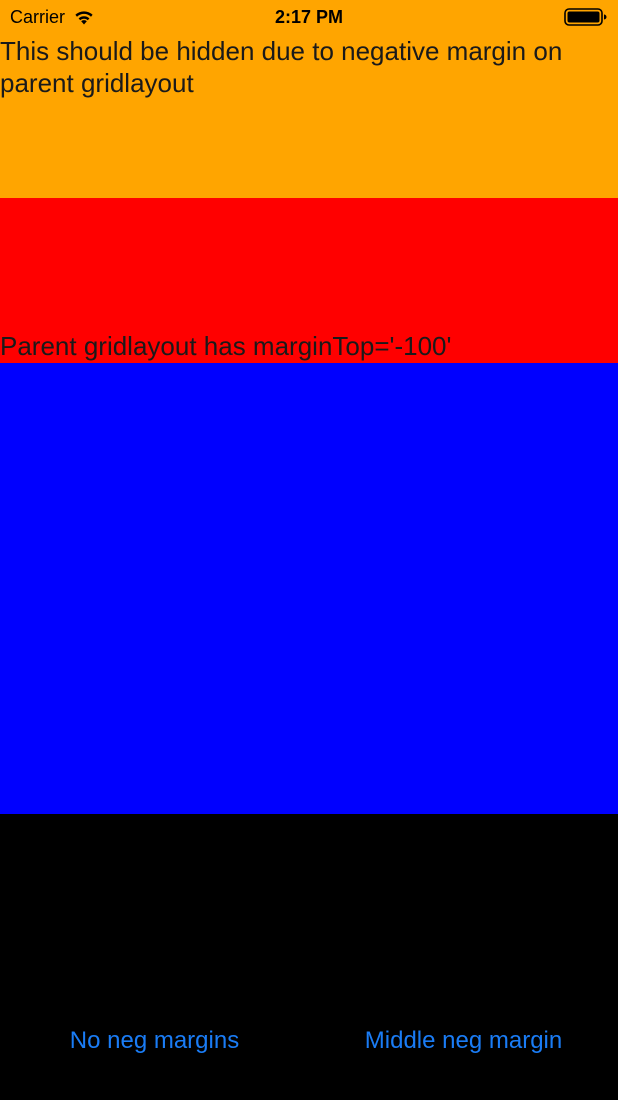 The height and width of the screenshot is (1100, 618). I want to click on margin-info-label: Parent gridlayout has marginTop='-100', so click(226, 346).